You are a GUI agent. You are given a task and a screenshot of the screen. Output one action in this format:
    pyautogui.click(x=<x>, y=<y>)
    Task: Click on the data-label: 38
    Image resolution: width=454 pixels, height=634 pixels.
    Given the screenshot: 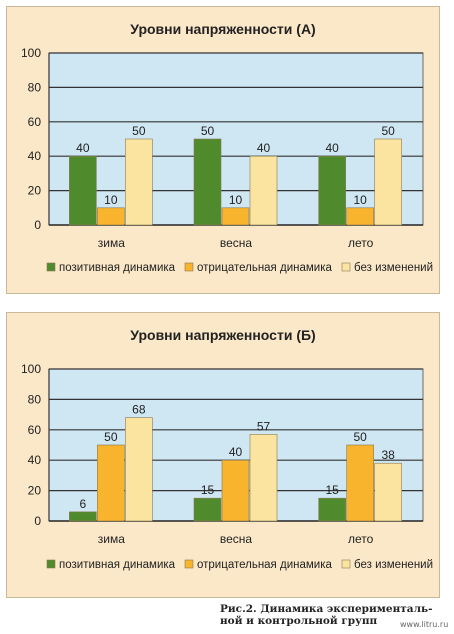 What is the action you would take?
    pyautogui.click(x=388, y=455)
    